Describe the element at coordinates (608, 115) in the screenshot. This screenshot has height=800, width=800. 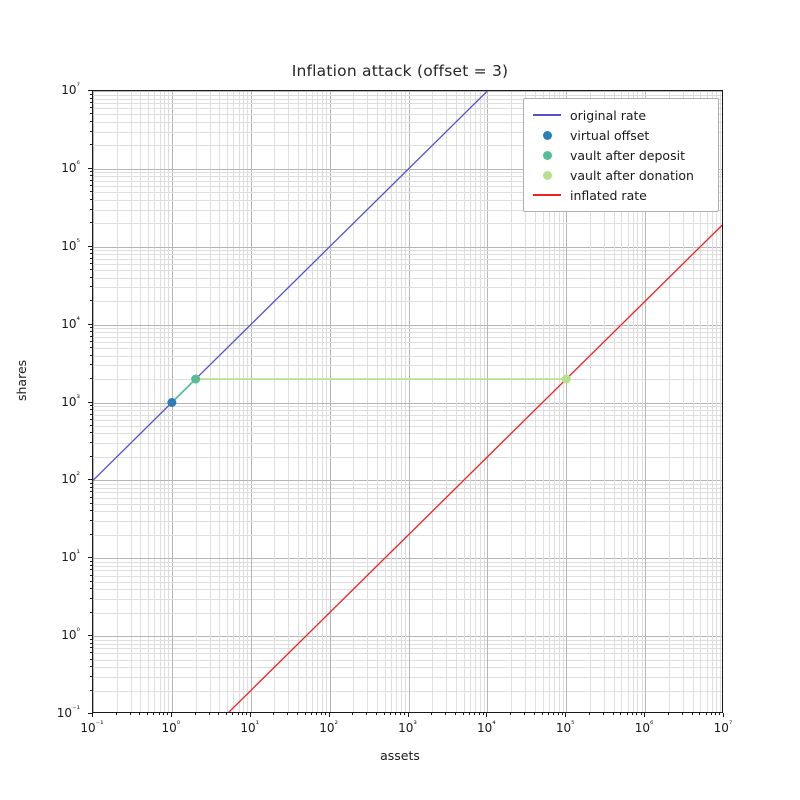
I see `legend-label: original rate` at that location.